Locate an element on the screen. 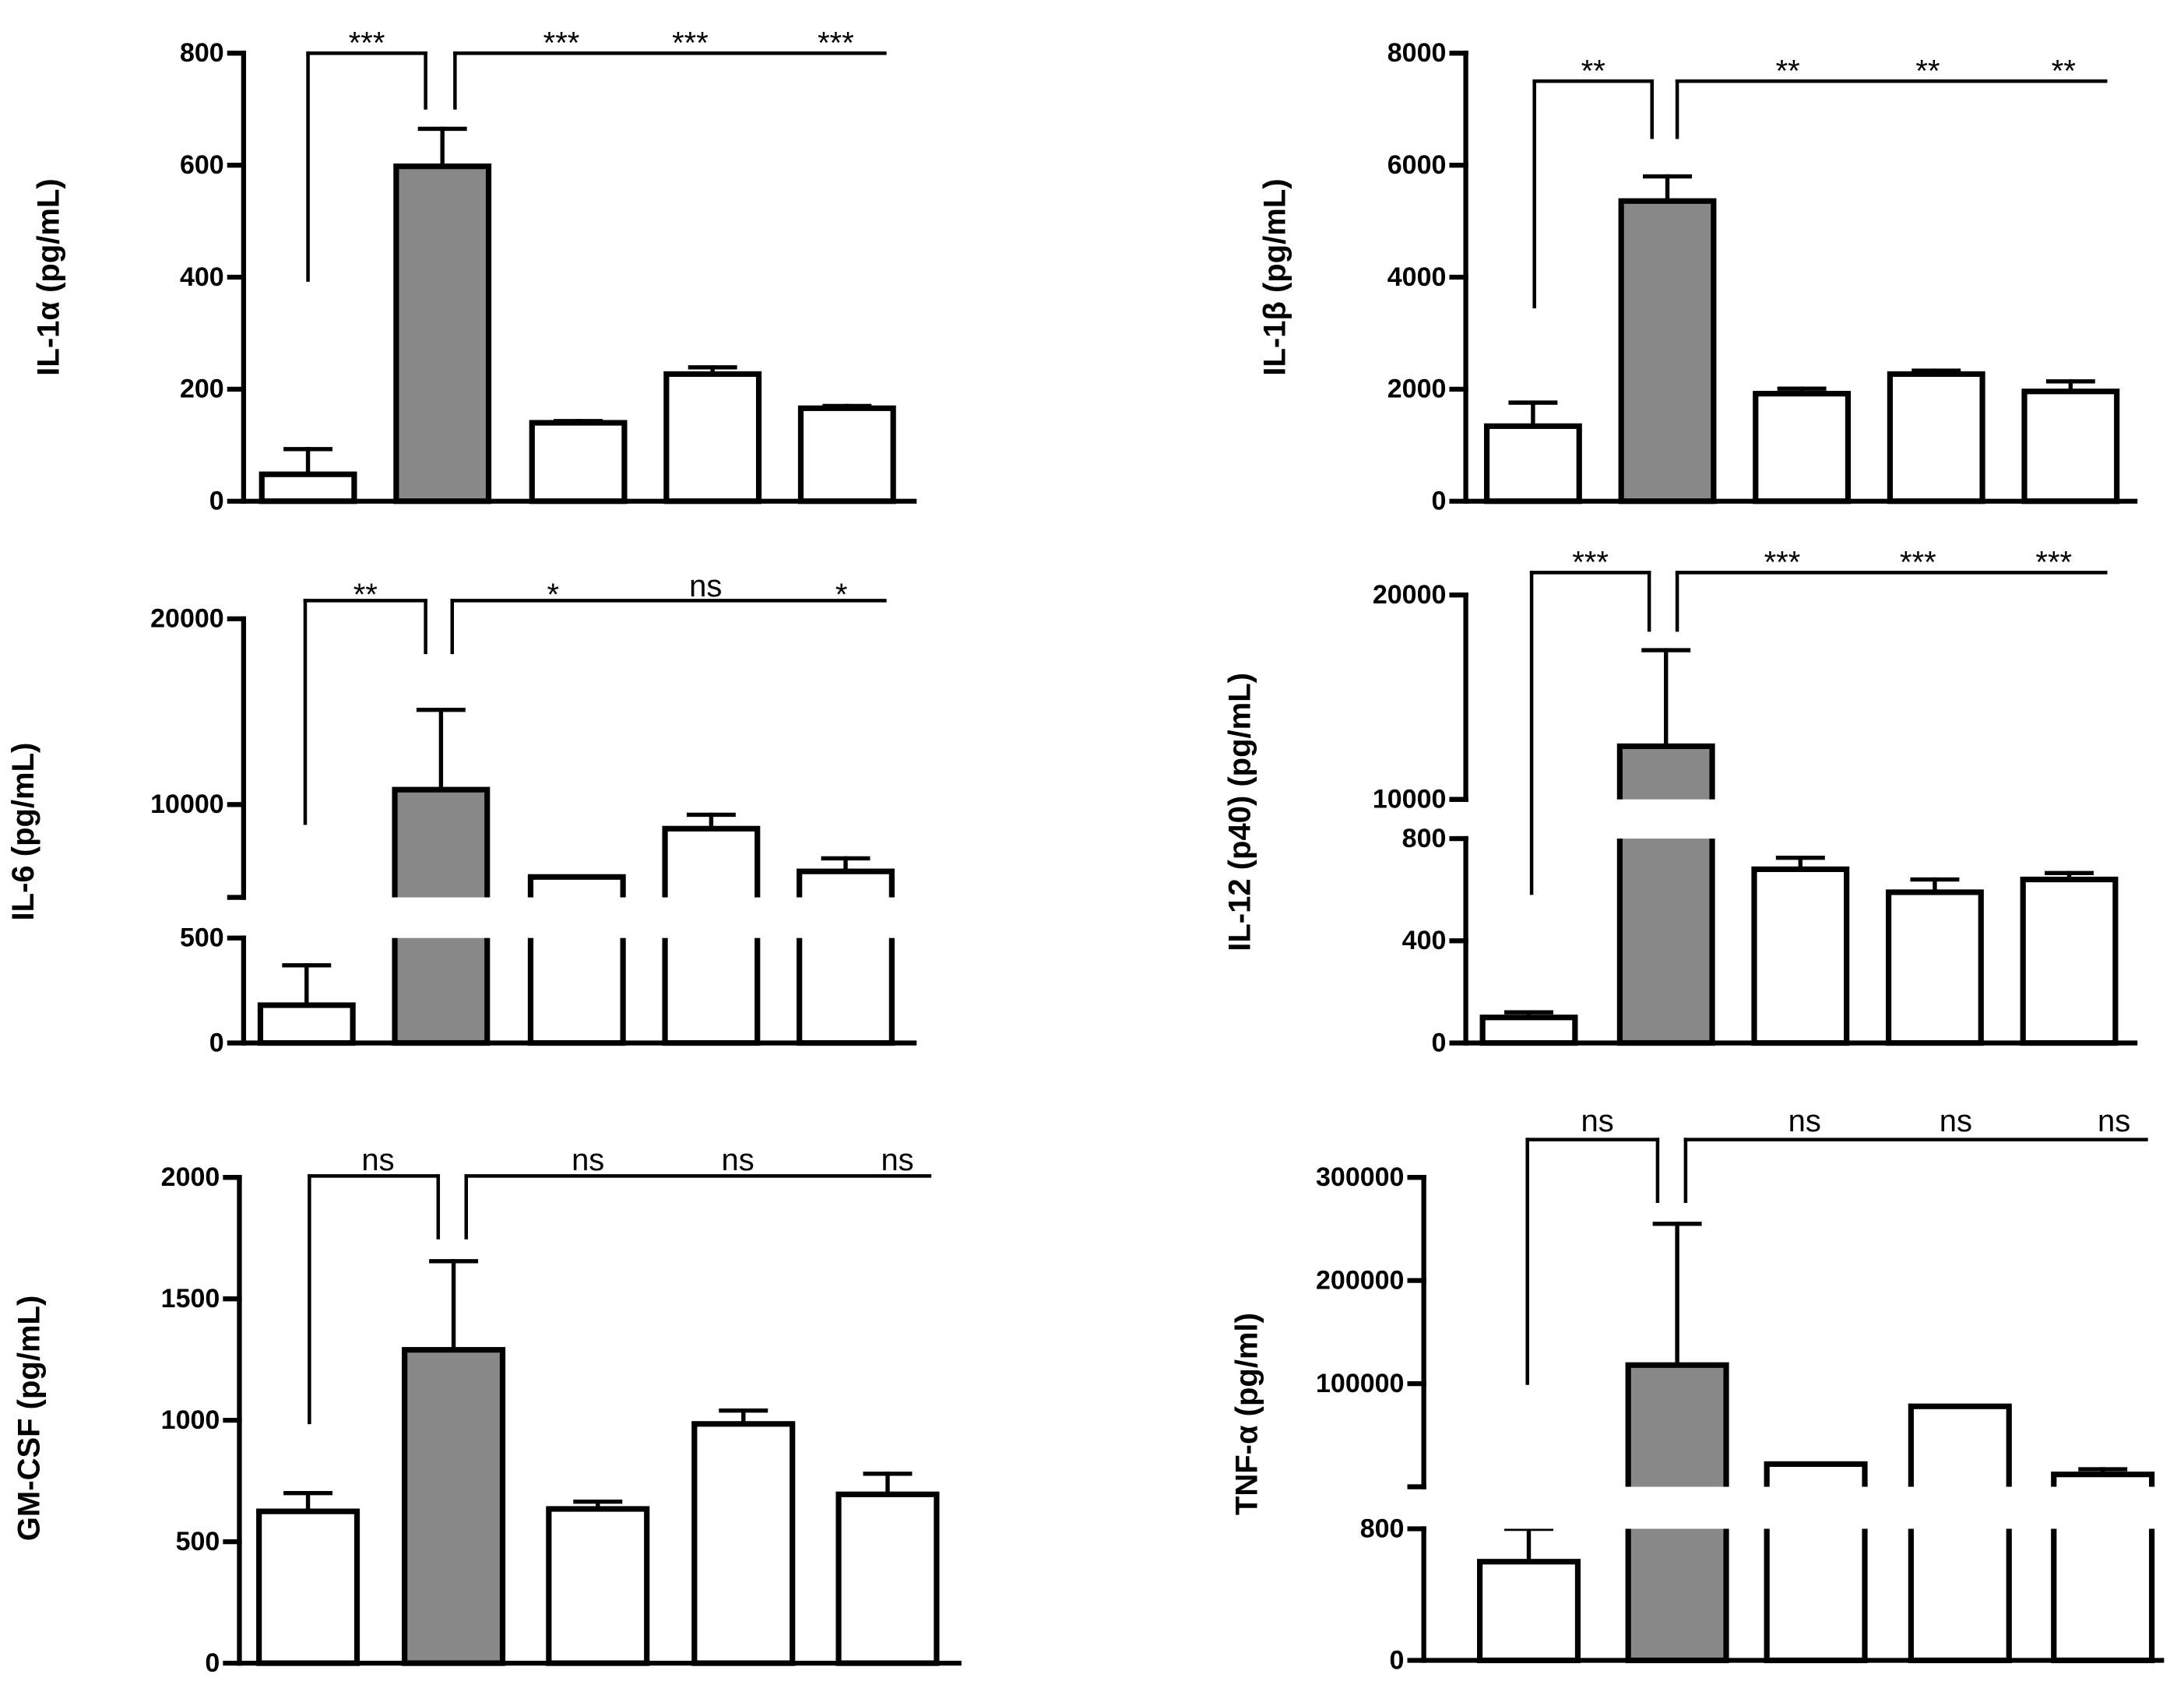 Image resolution: width=2184 pixels, height=1688 pixels. y-tick-label: 200000 is located at coordinates (1360, 1280).